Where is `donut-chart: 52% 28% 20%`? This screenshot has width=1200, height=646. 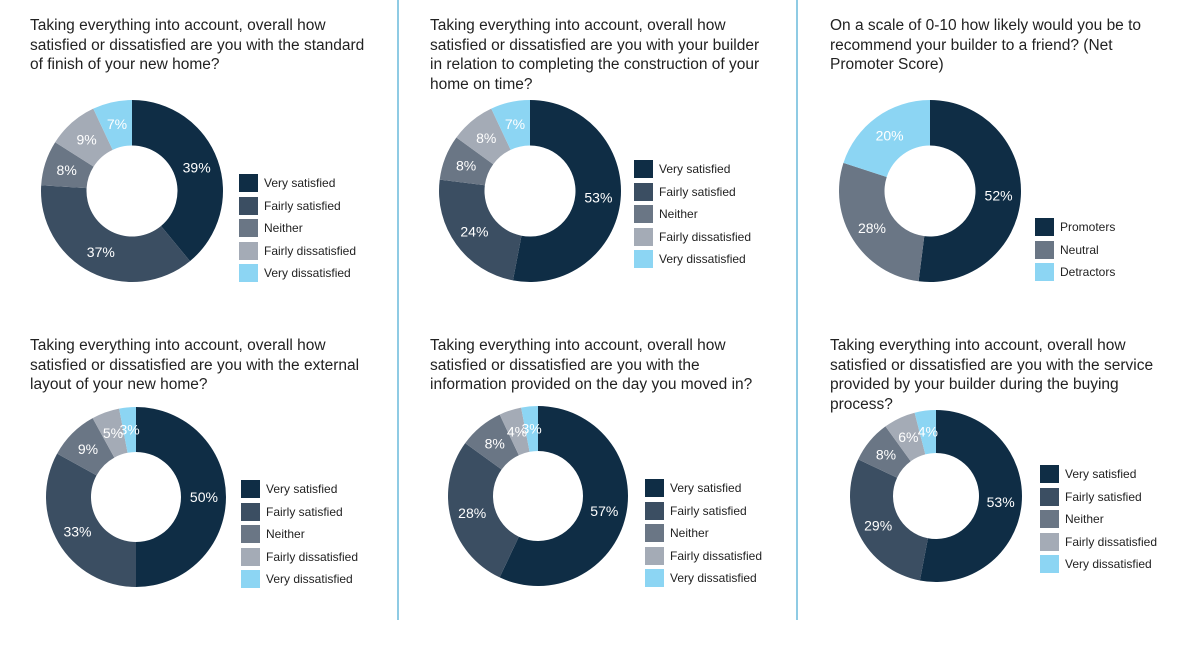 donut-chart: 52% 28% 20% is located at coordinates (930, 191).